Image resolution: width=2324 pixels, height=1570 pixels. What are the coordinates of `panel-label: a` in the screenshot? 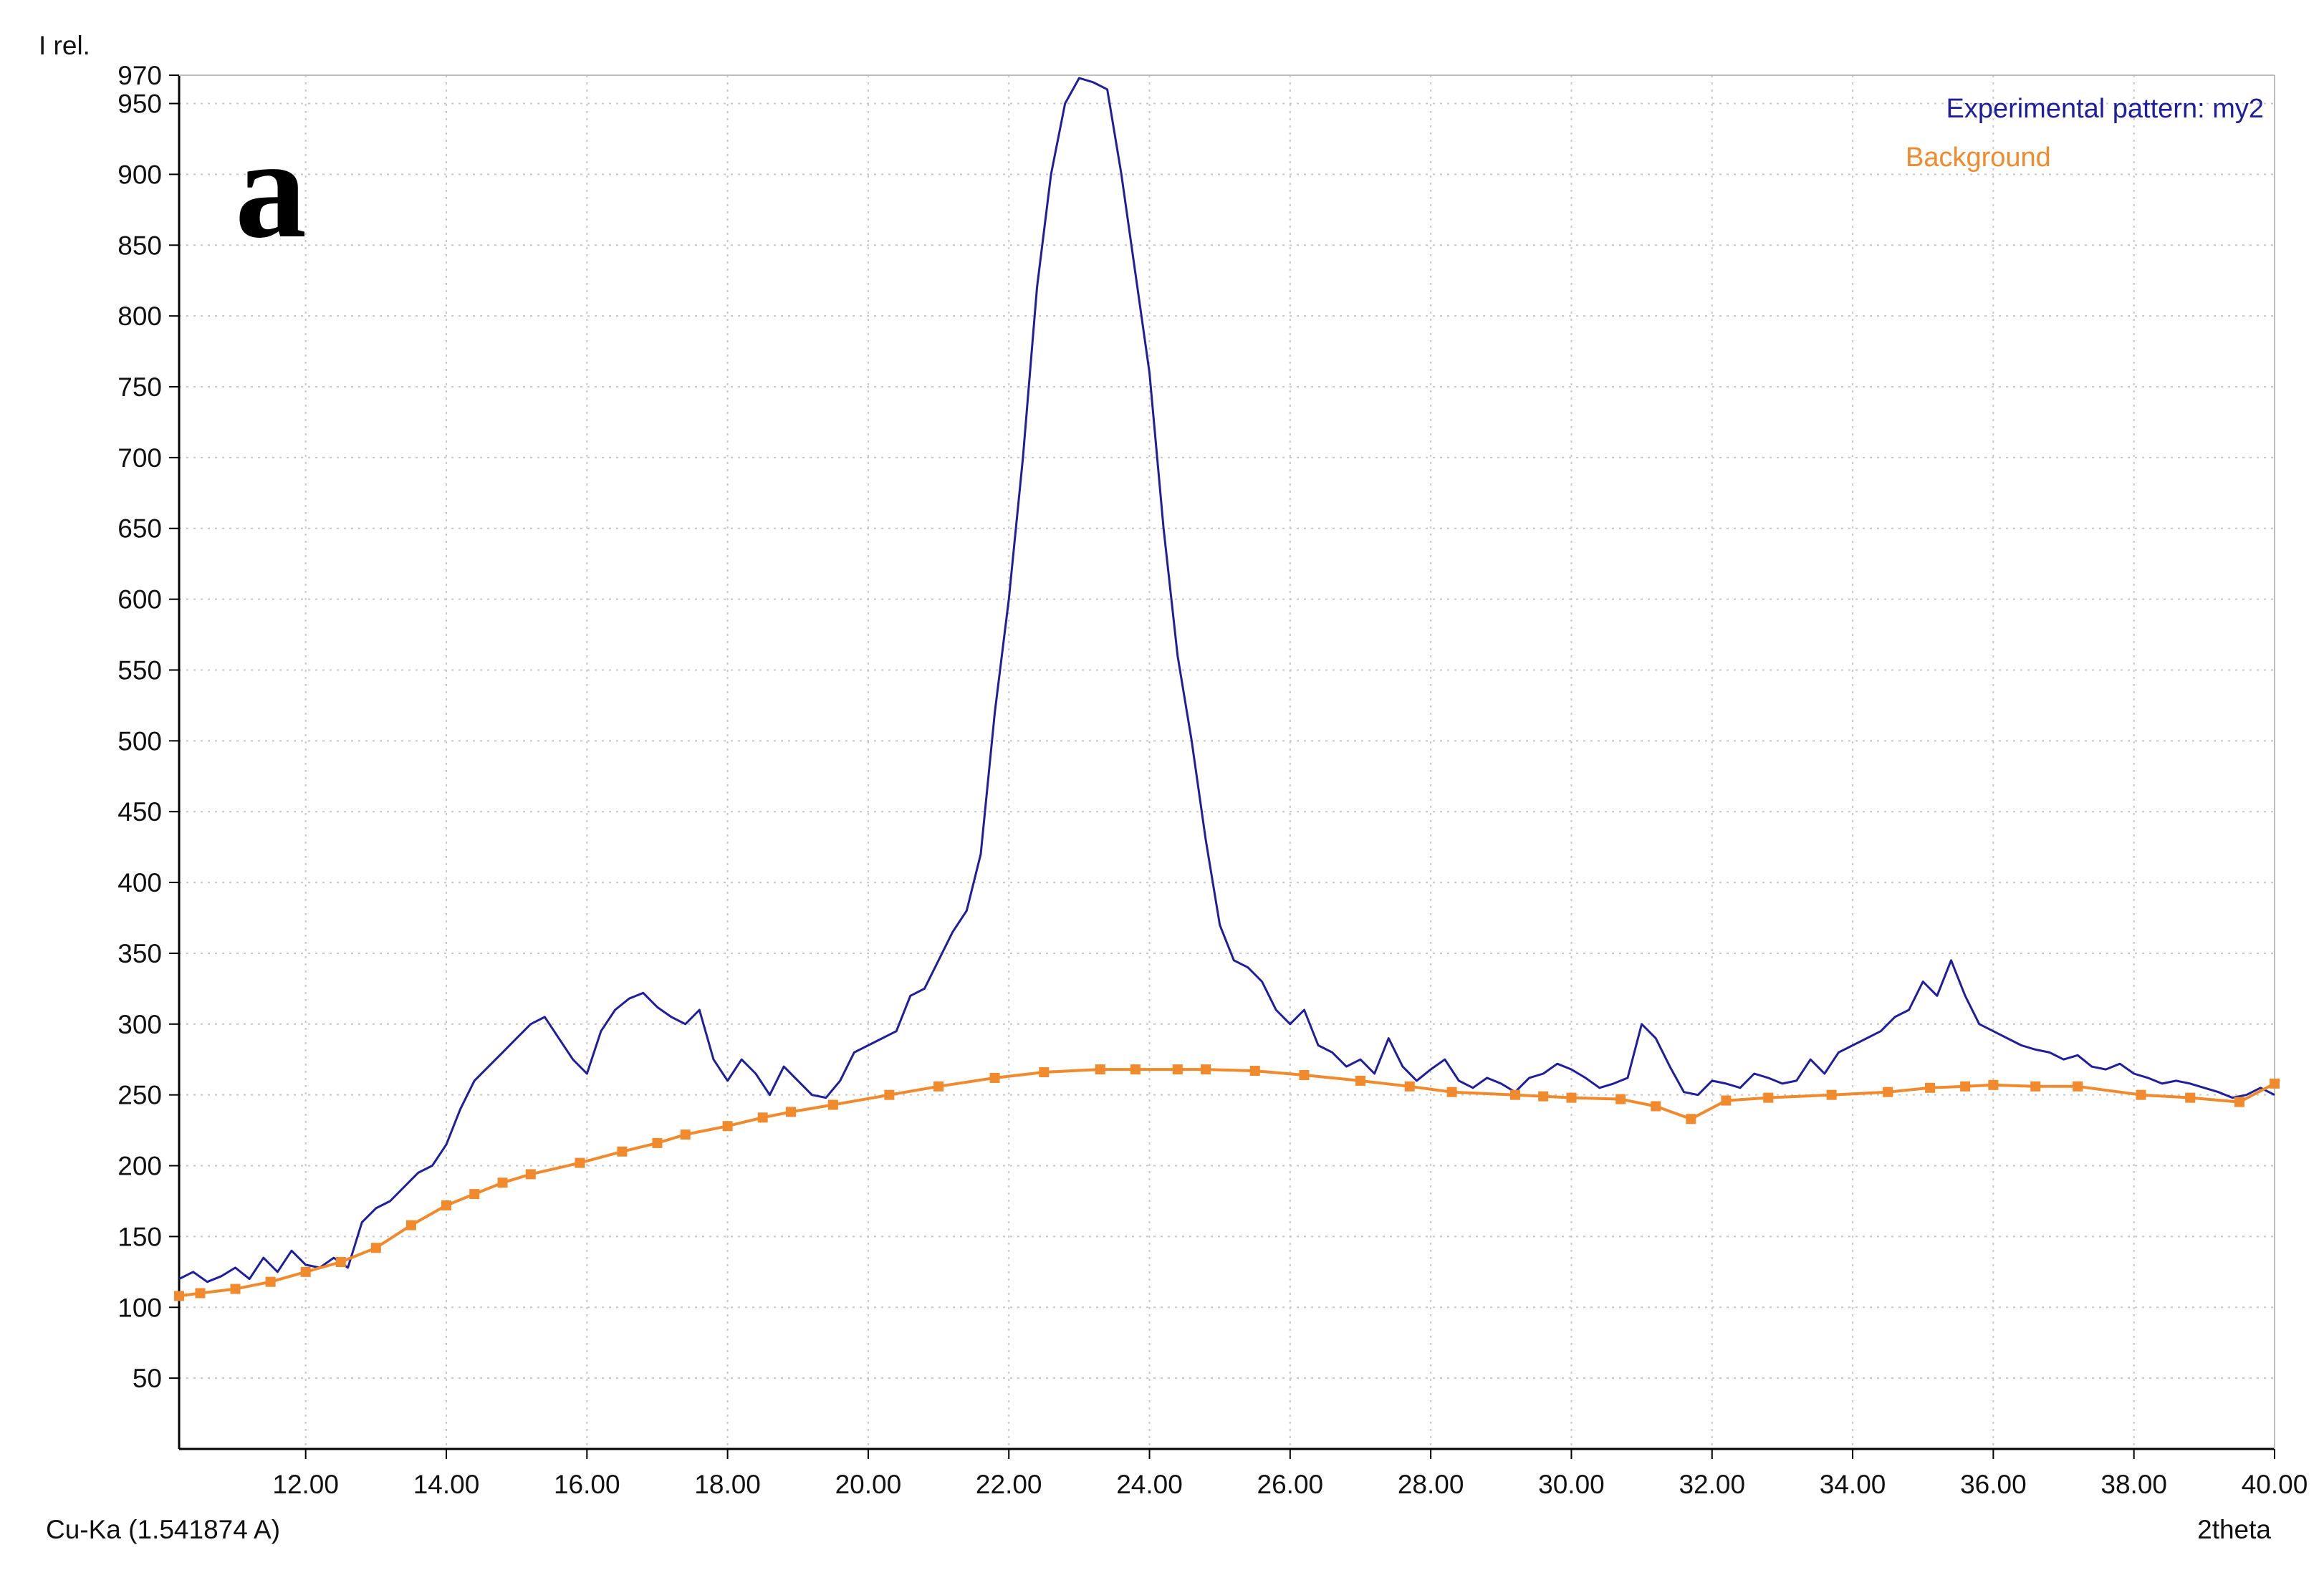 It's located at (271, 189).